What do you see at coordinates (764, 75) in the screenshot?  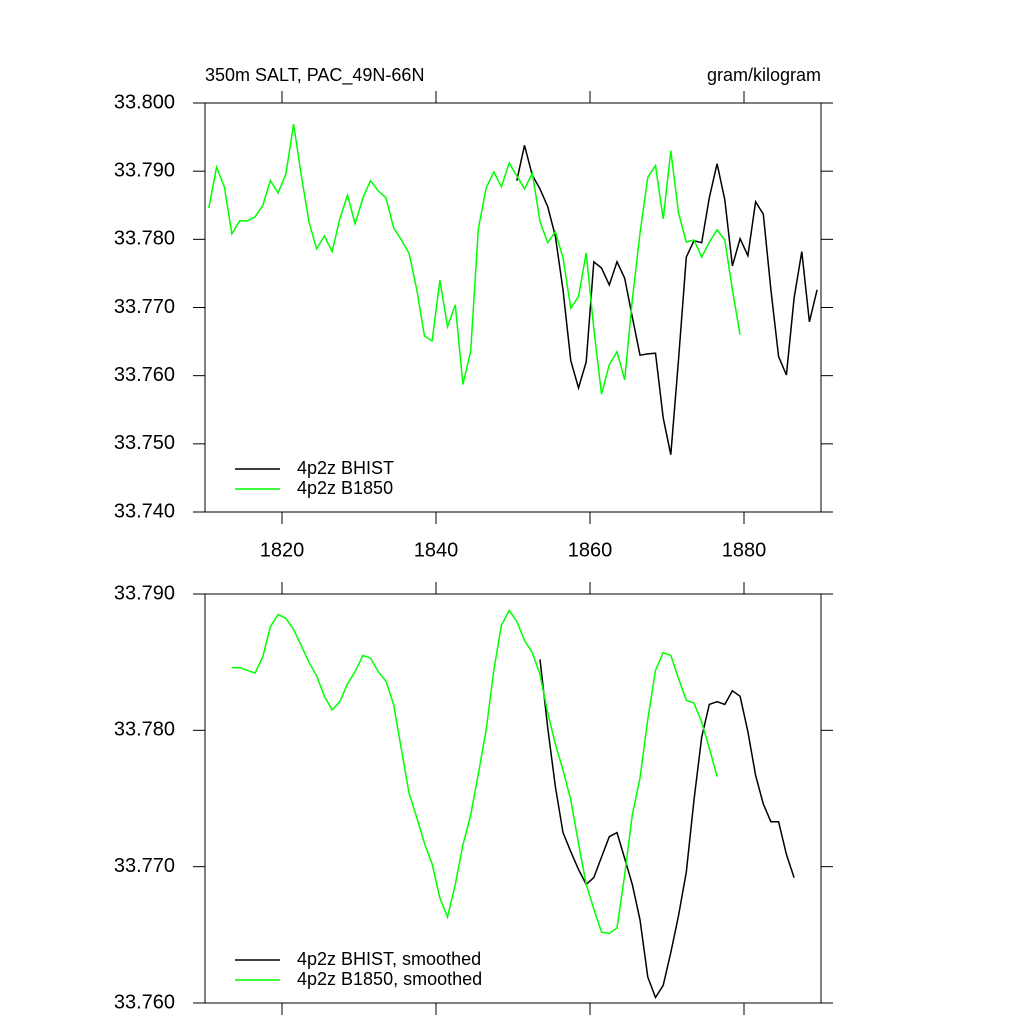 I see `units-label: gram/kilogram` at bounding box center [764, 75].